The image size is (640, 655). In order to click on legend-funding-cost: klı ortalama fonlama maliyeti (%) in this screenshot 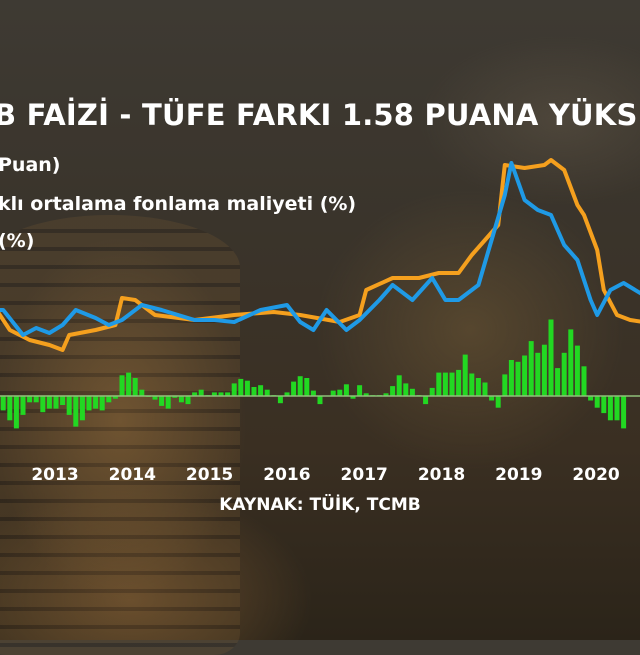, I will do `click(178, 204)`.